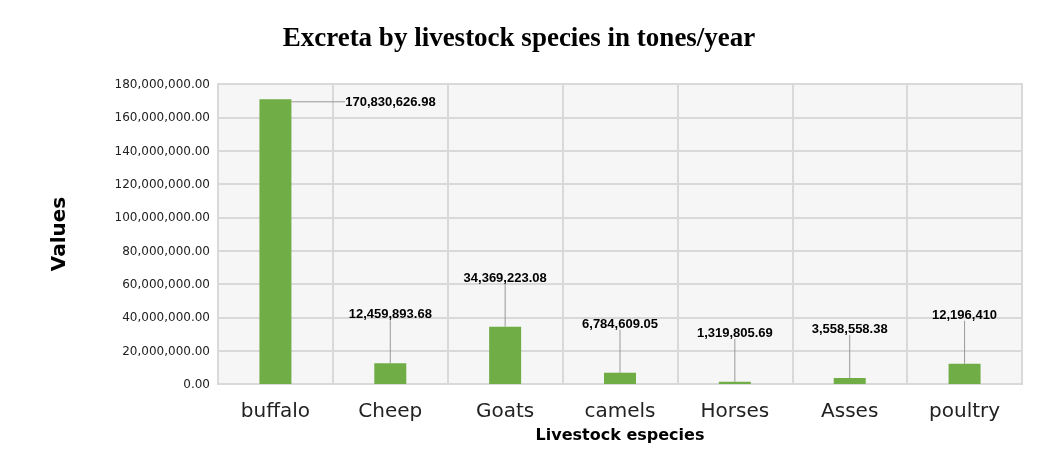  I want to click on x-tick-label: Goats, so click(505, 410).